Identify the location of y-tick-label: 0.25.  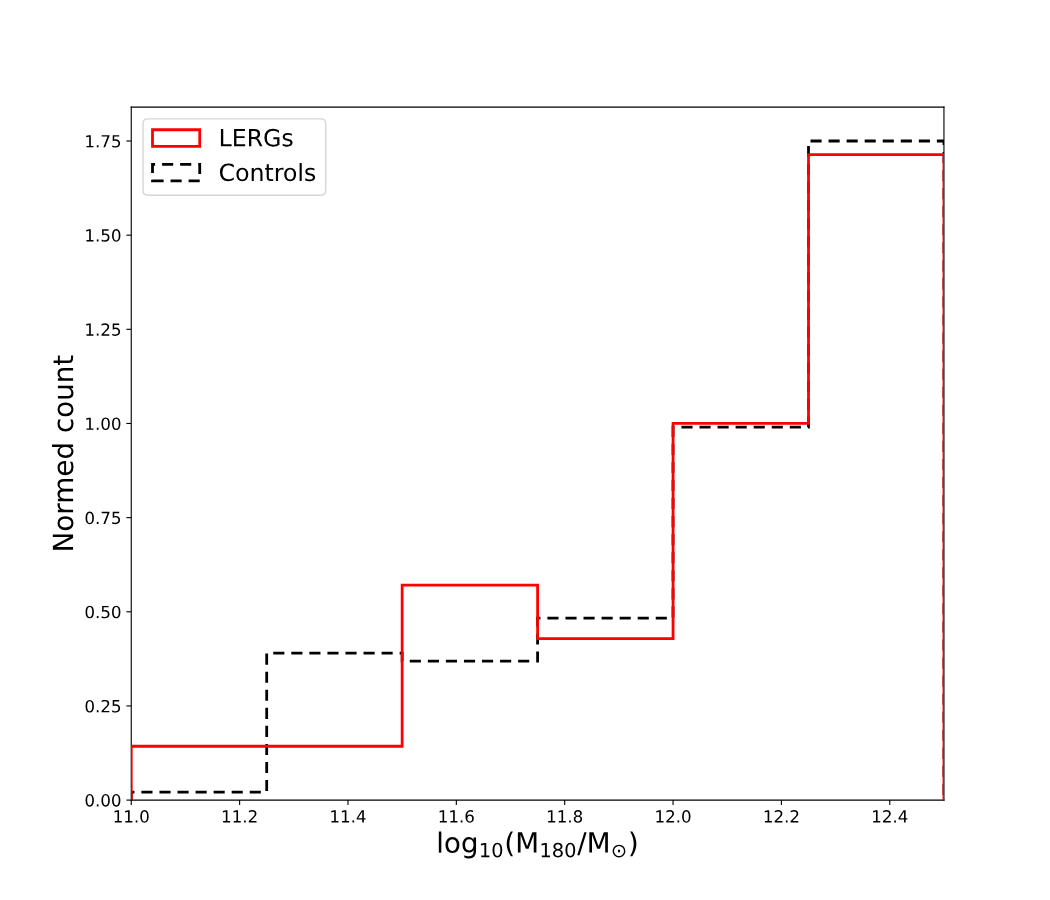
(103, 706).